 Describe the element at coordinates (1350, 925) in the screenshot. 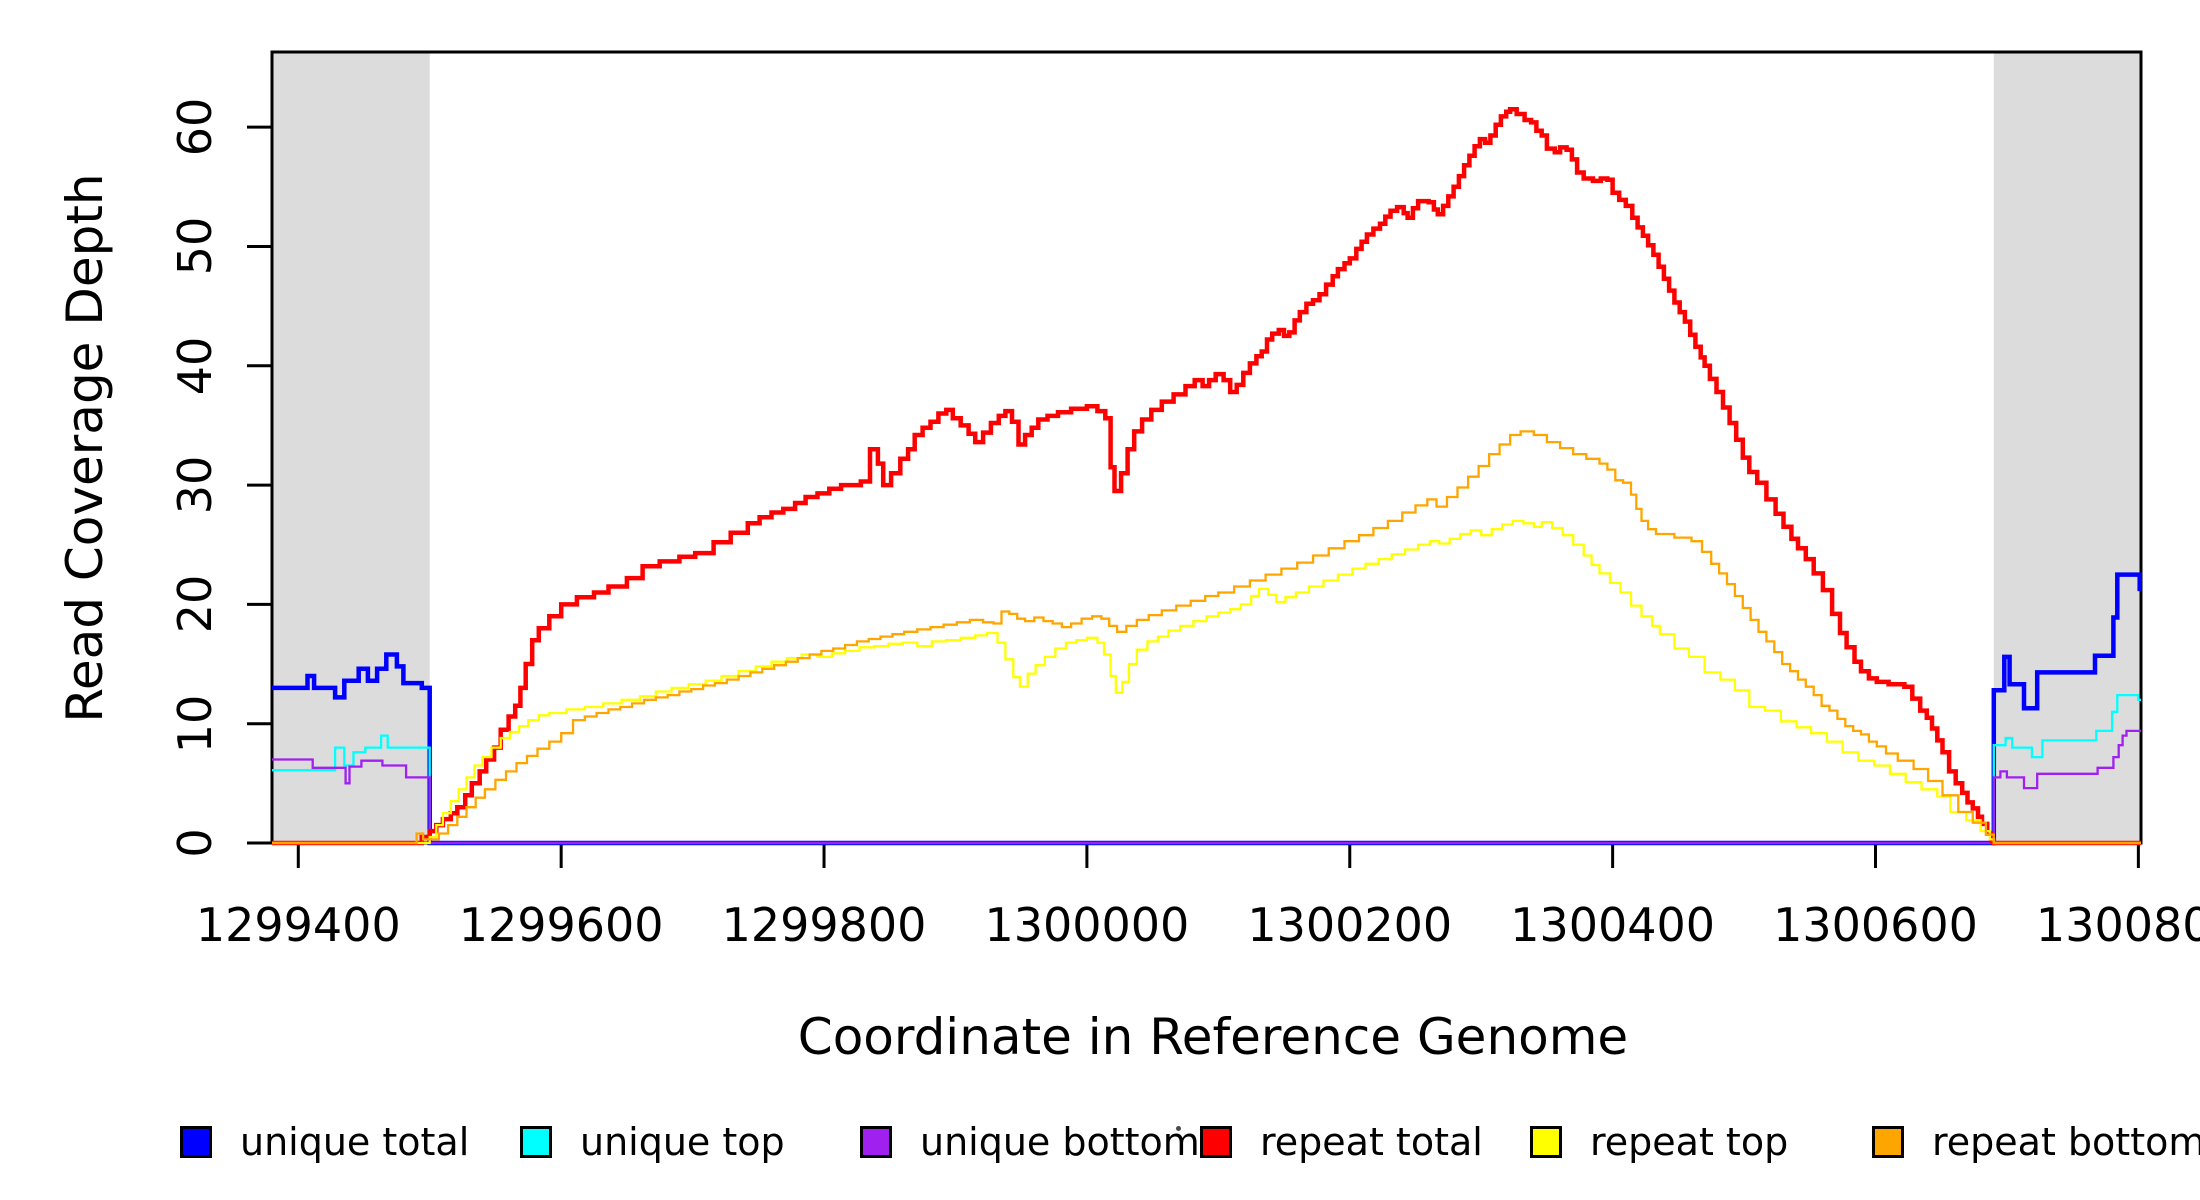

I see `x-tick-label: 1300200` at that location.